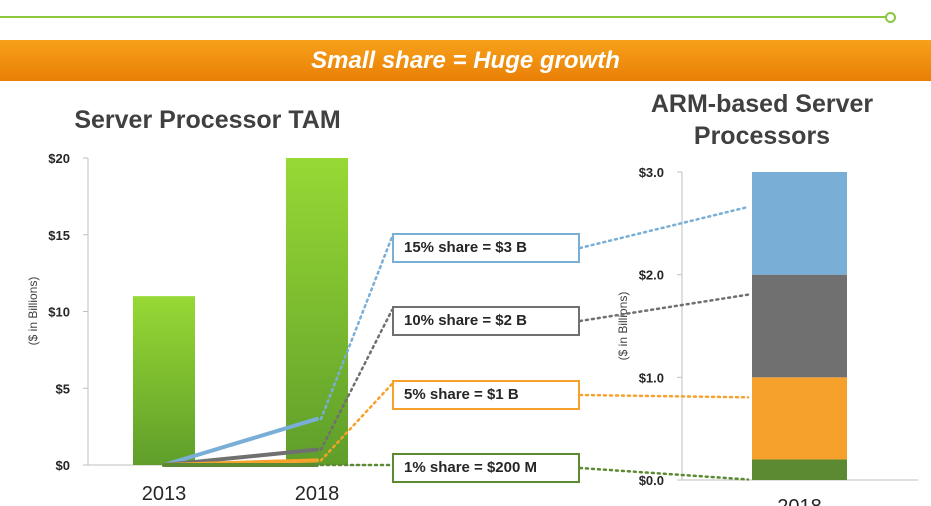 Image resolution: width=931 pixels, height=506 pixels. I want to click on left-bar-2013, so click(164, 380).